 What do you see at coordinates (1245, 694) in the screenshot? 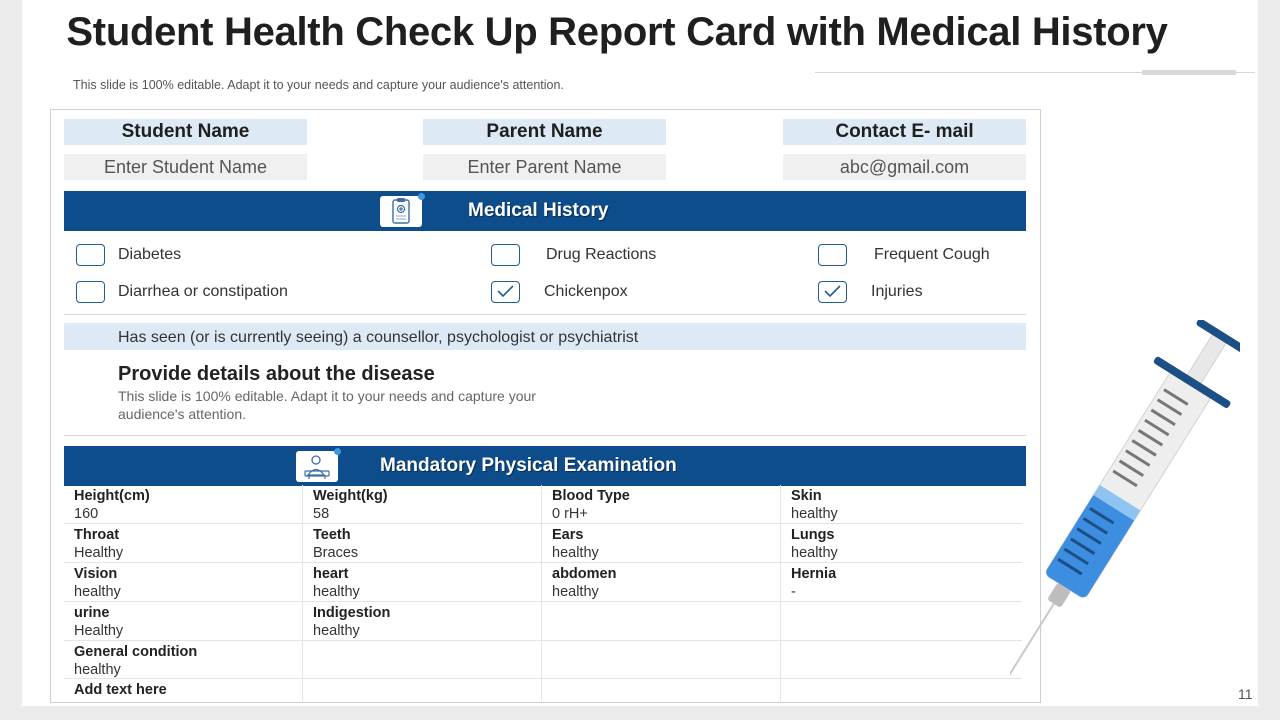
I see `page-number: 11` at bounding box center [1245, 694].